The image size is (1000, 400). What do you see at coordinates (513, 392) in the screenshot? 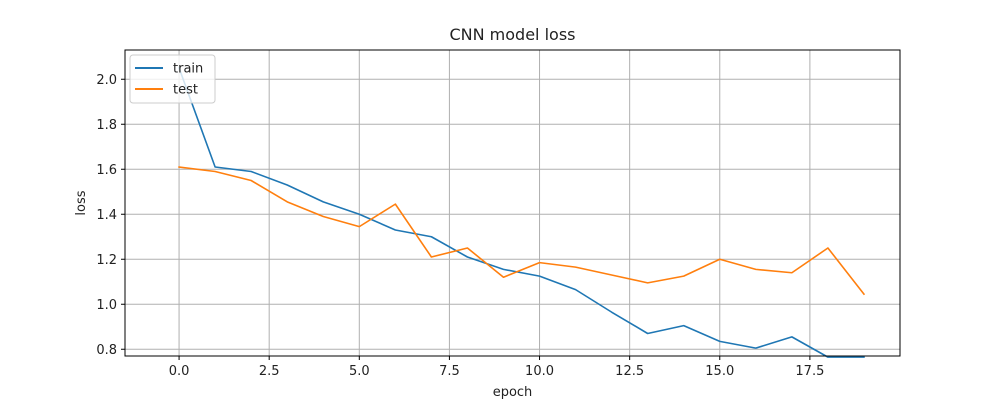
I see `x-axis-label: epoch` at bounding box center [513, 392].